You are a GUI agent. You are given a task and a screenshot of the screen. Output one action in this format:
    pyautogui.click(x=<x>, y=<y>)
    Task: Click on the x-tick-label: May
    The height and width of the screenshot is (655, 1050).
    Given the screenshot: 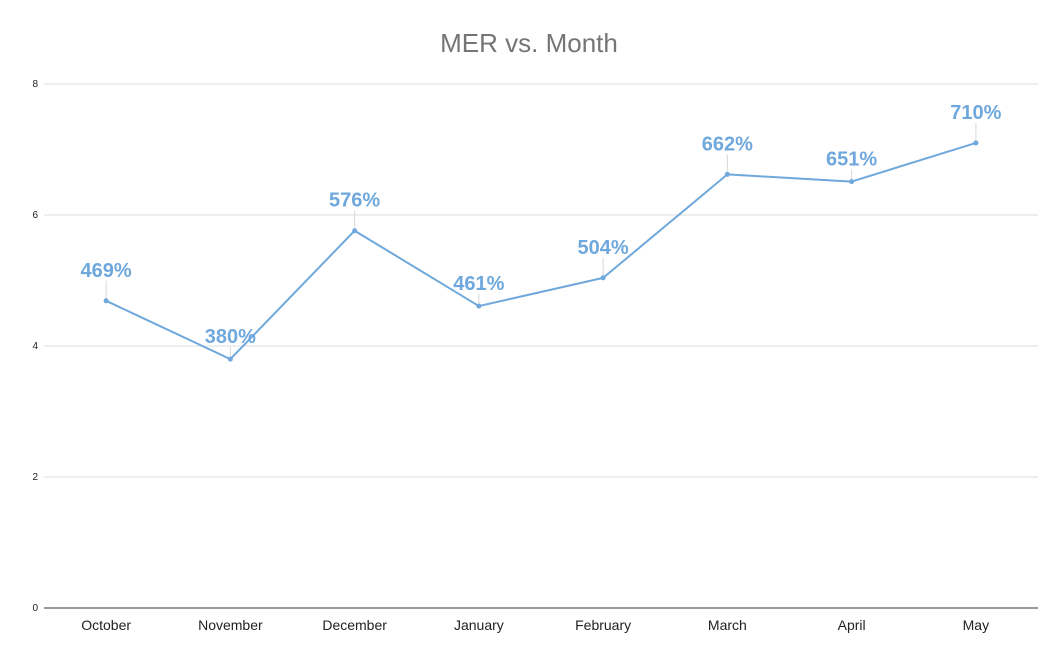 What is the action you would take?
    pyautogui.click(x=976, y=625)
    